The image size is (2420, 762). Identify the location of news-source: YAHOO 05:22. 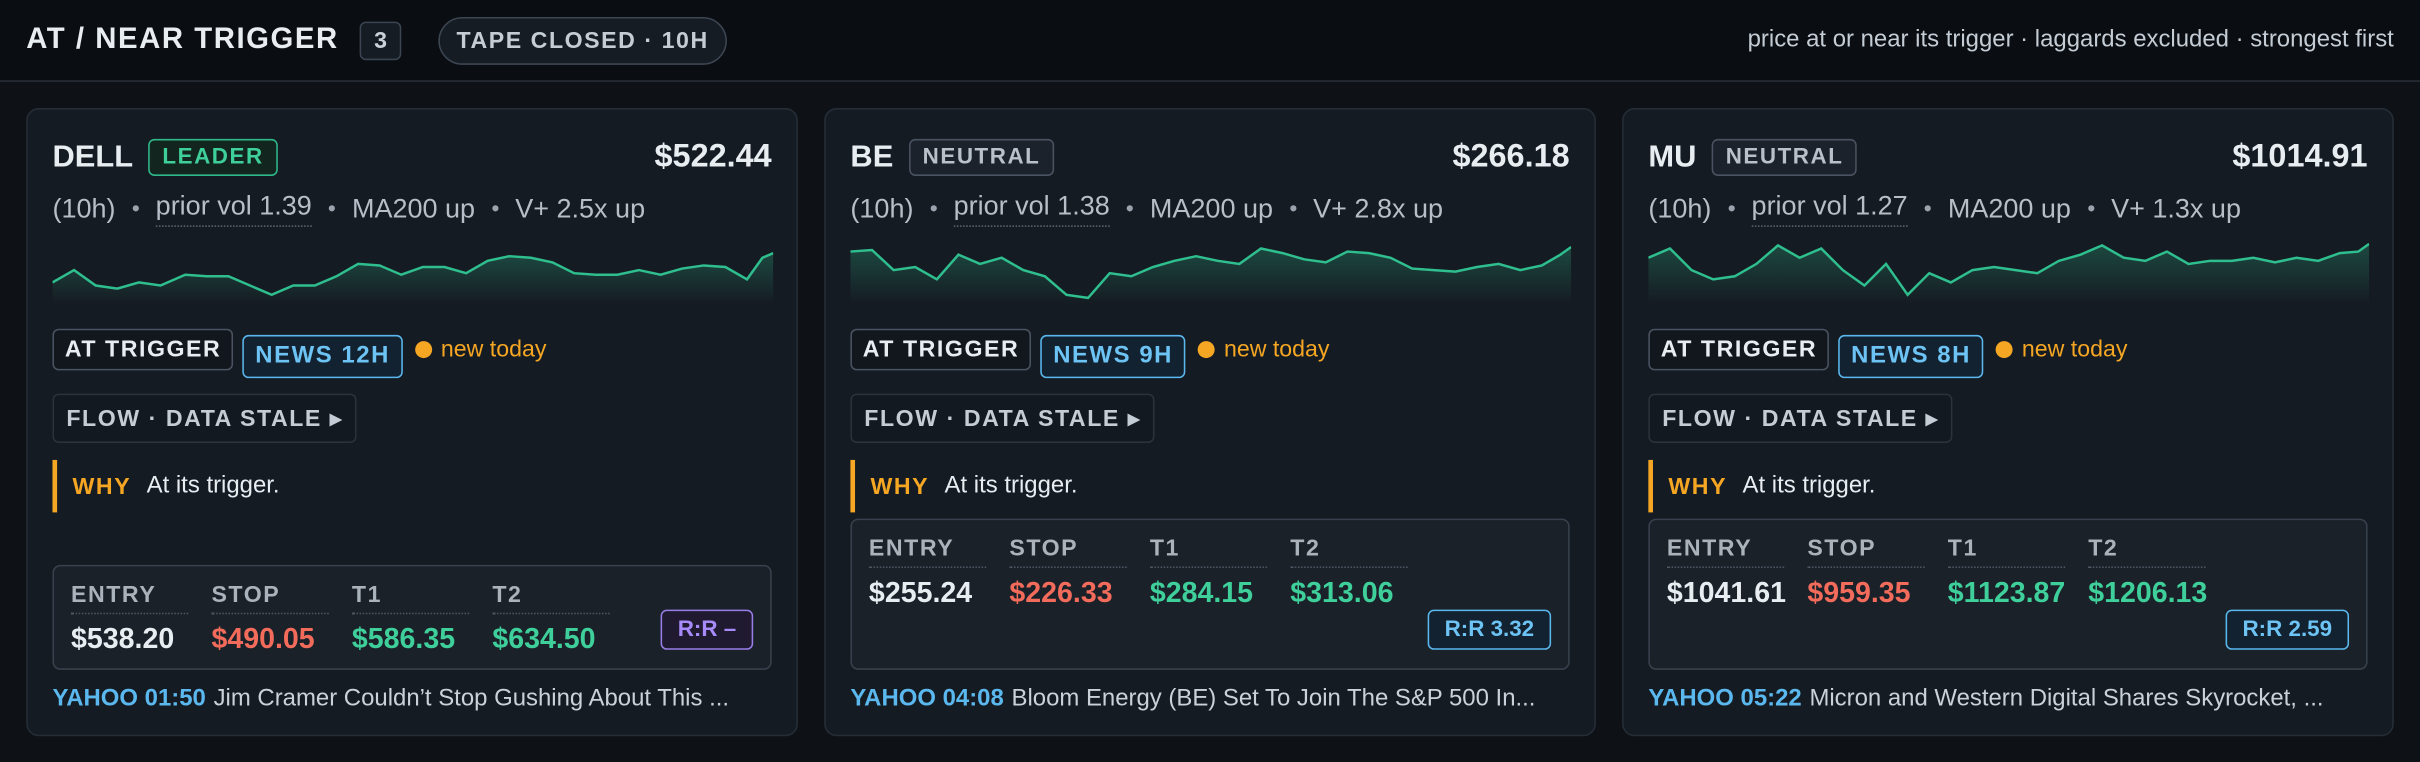
(1725, 698).